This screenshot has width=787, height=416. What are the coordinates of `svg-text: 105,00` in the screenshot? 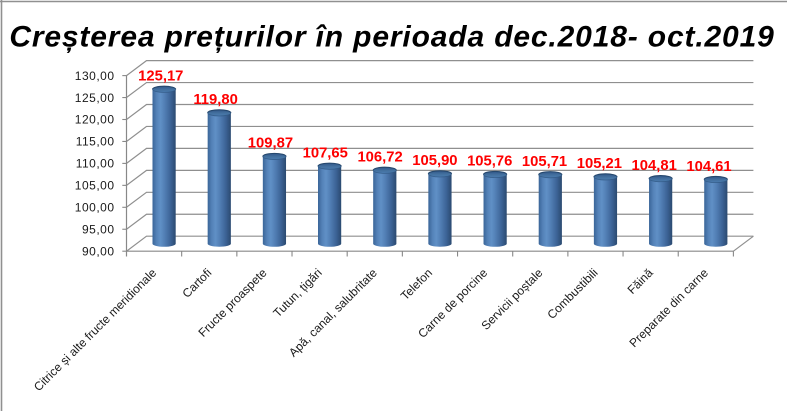 It's located at (95, 186).